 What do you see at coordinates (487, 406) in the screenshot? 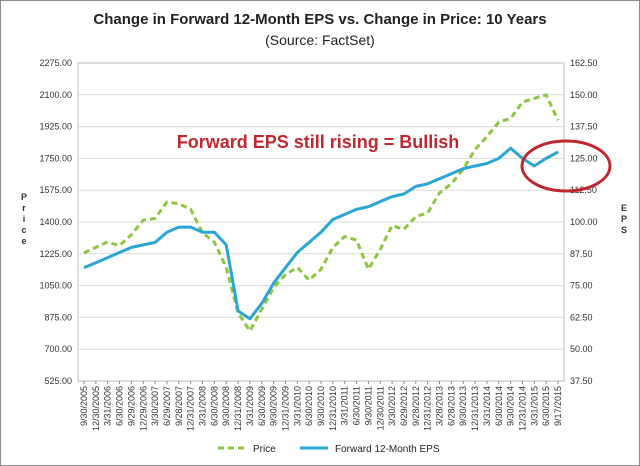
I see `x-tick-label: 3/31/2014` at bounding box center [487, 406].